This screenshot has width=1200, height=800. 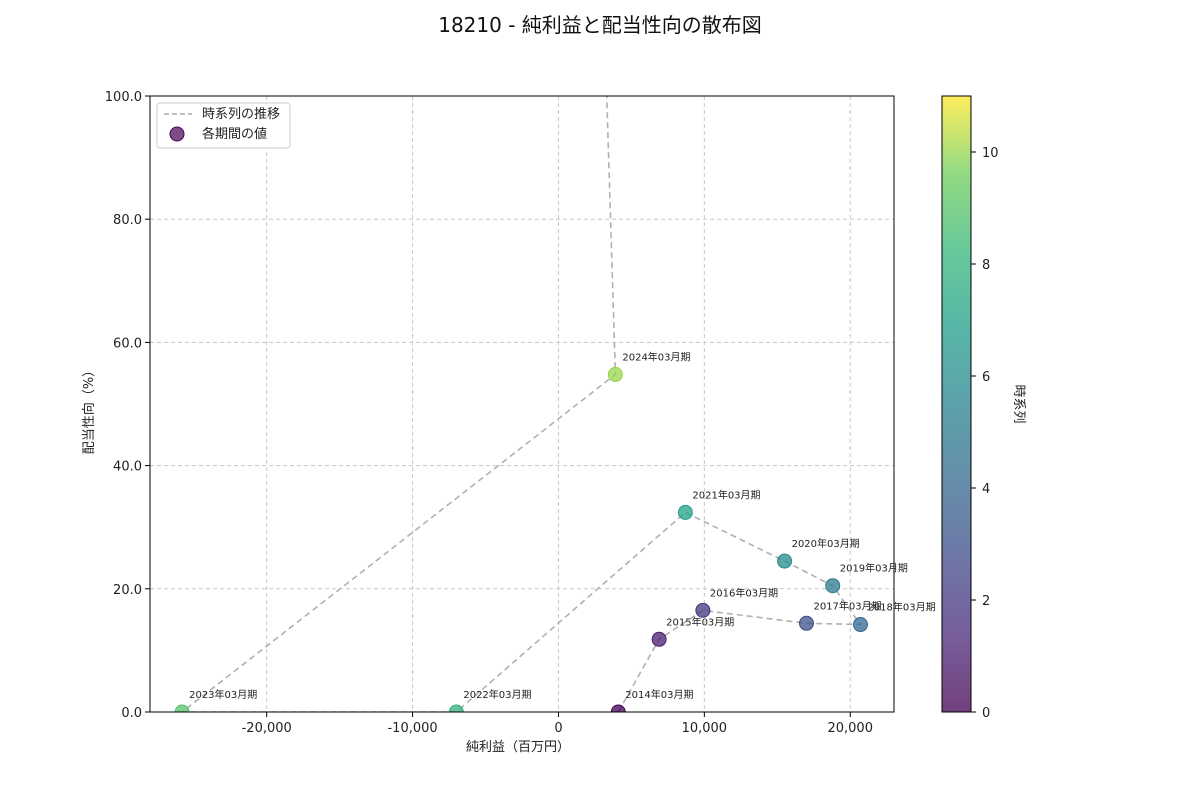 I want to click on colorbar-ticks: 0 2 4 6 8 10, so click(x=985, y=433).